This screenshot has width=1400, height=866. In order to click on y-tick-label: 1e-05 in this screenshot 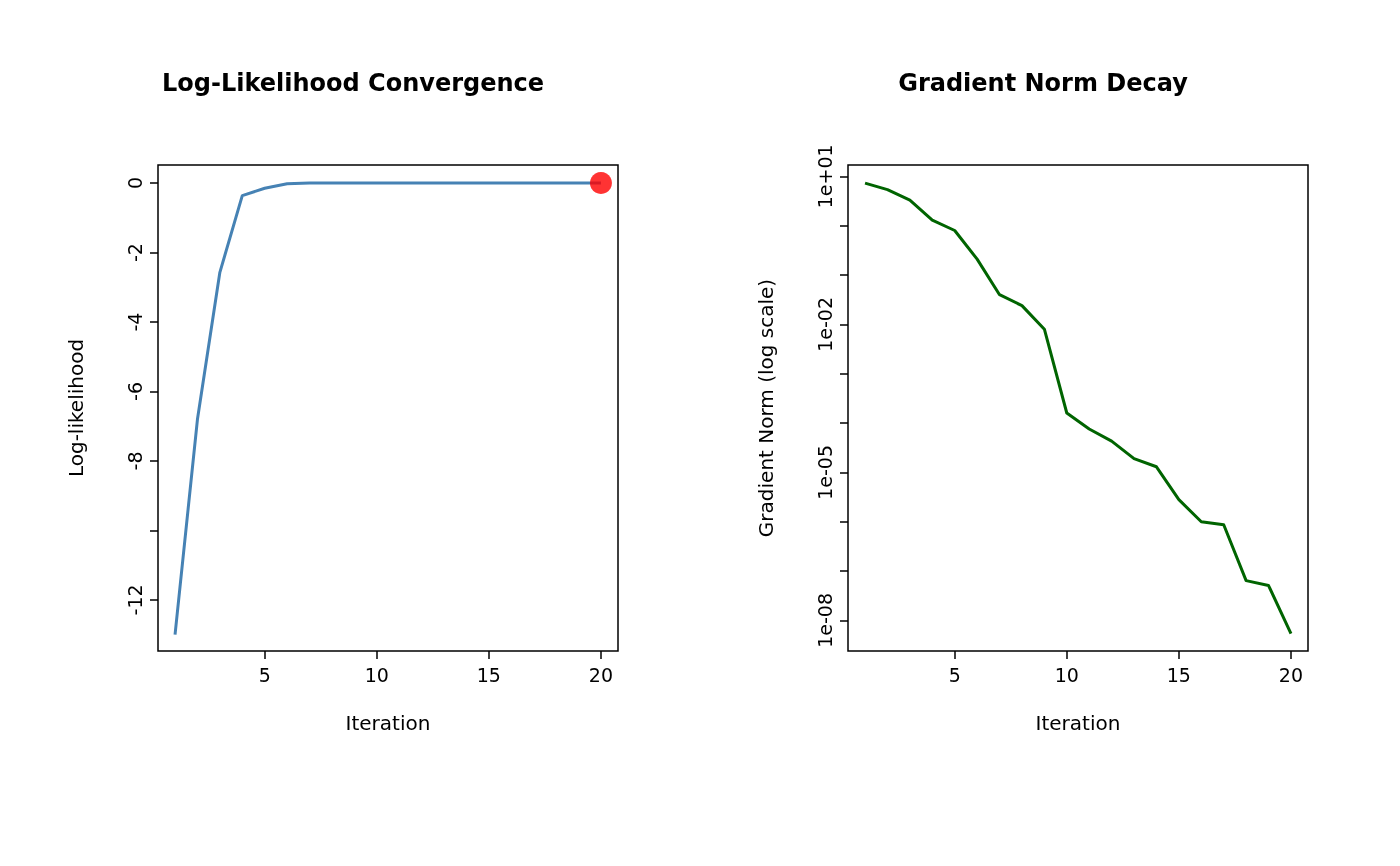, I will do `click(824, 472)`.